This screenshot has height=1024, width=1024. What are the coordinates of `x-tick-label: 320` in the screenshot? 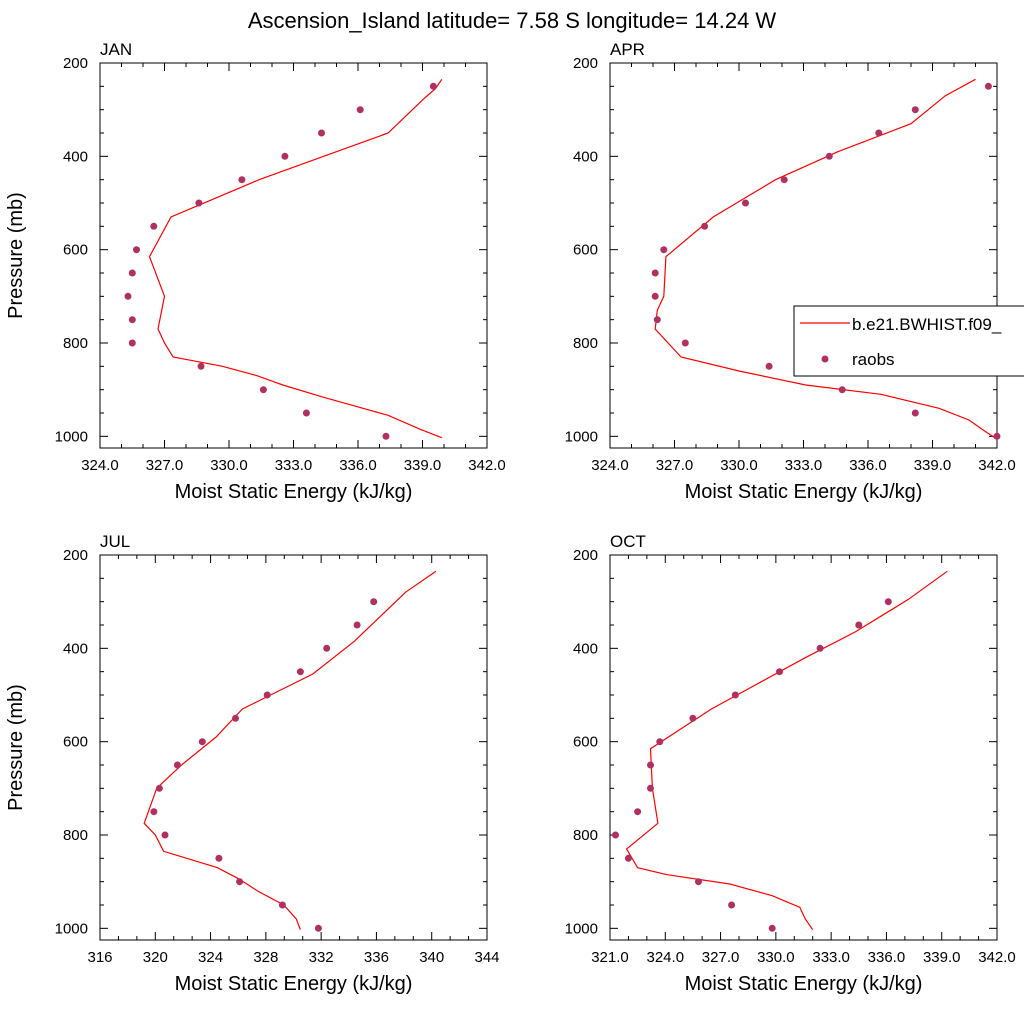 It's located at (155, 957).